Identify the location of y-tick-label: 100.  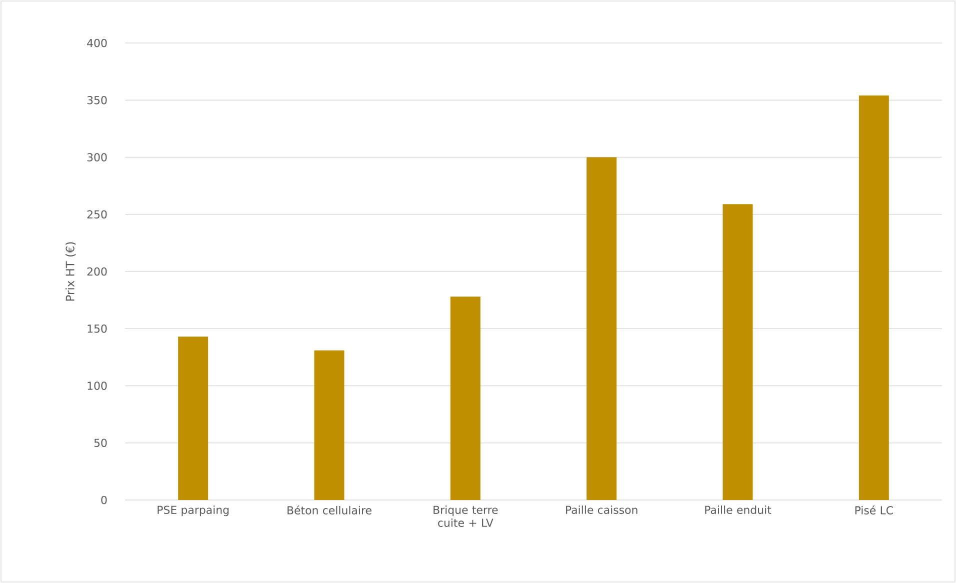
(97, 386).